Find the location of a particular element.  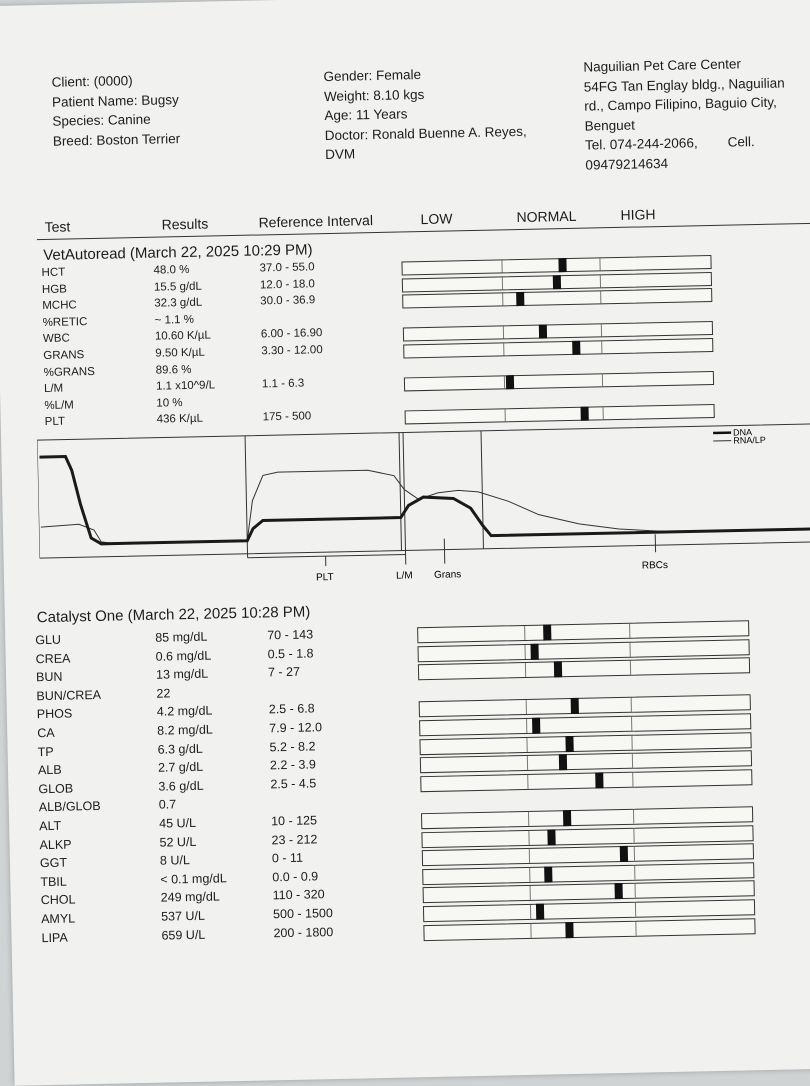

reference-interval: 2.5 - 4.5 is located at coordinates (293, 783).